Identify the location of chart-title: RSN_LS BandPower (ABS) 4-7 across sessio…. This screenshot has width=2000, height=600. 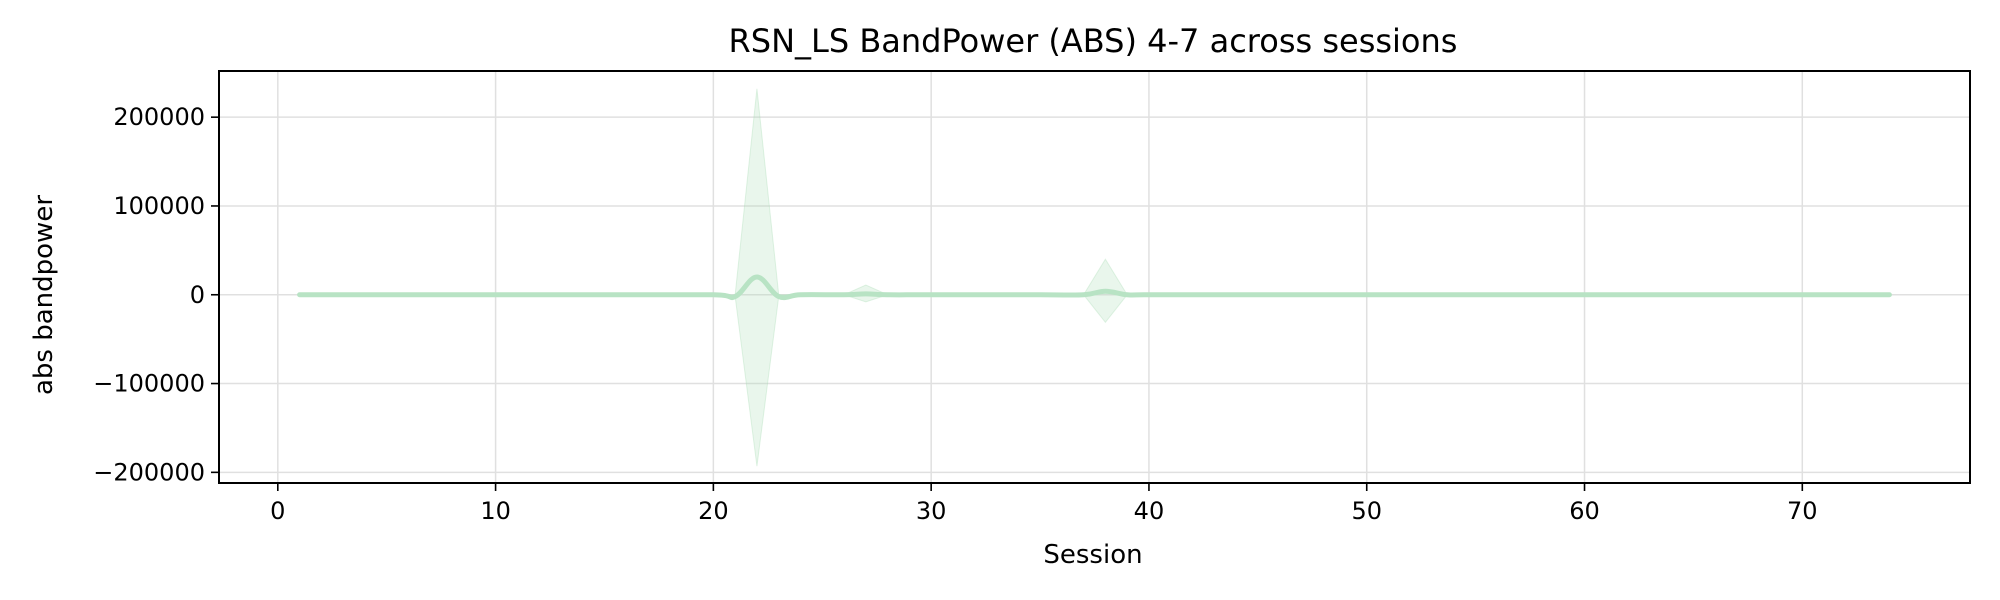
(1093, 41).